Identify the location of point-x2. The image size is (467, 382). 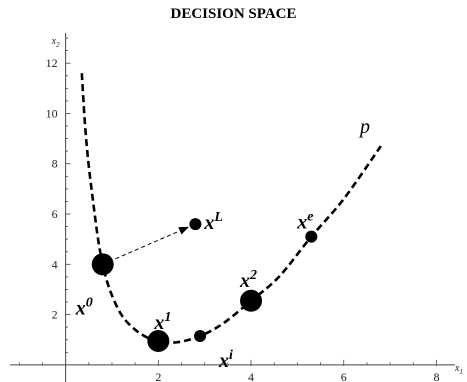
(251, 300).